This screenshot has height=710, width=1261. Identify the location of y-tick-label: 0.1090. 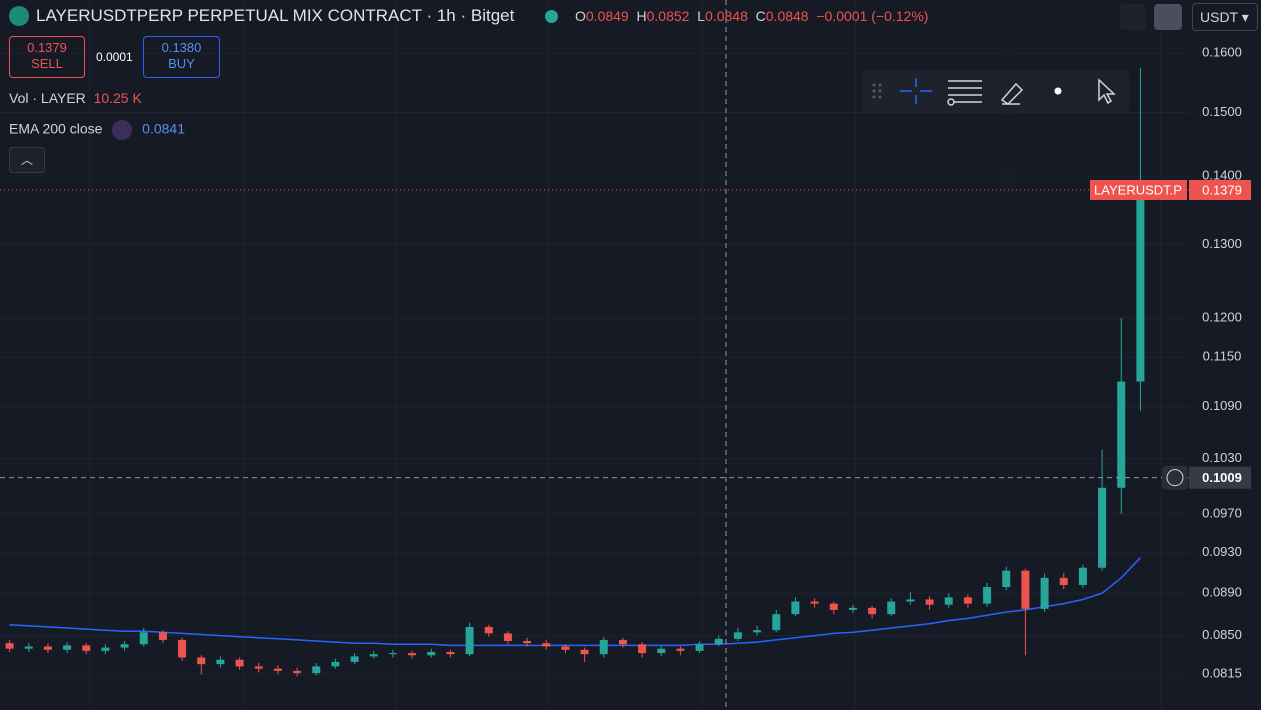
(1222, 405).